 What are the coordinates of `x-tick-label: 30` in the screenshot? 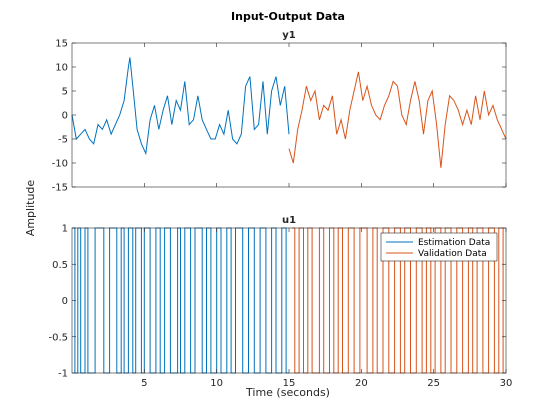 It's located at (506, 383).